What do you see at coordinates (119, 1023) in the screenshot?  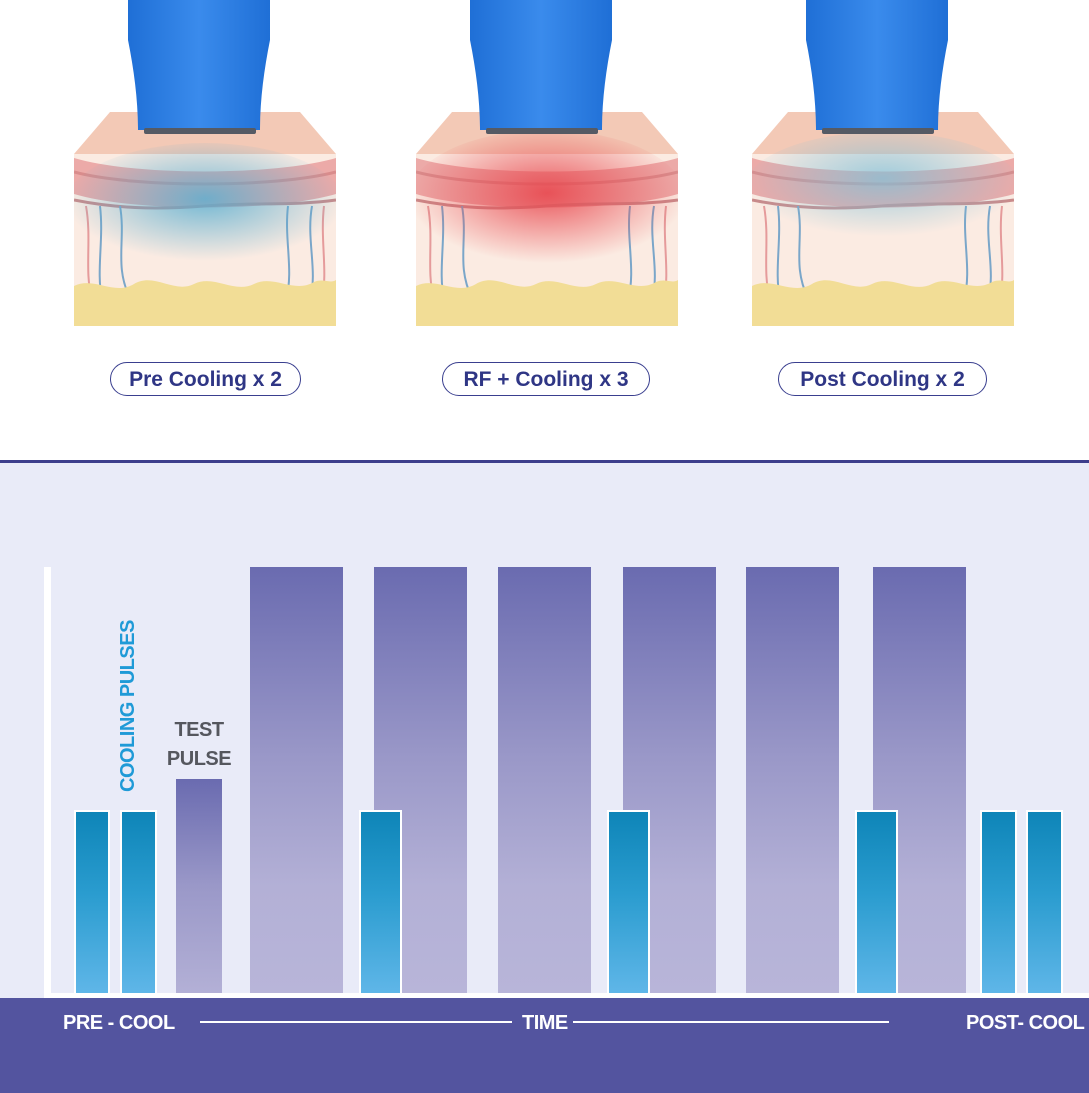 I see `pre-cool-label: PRE - COOL` at bounding box center [119, 1023].